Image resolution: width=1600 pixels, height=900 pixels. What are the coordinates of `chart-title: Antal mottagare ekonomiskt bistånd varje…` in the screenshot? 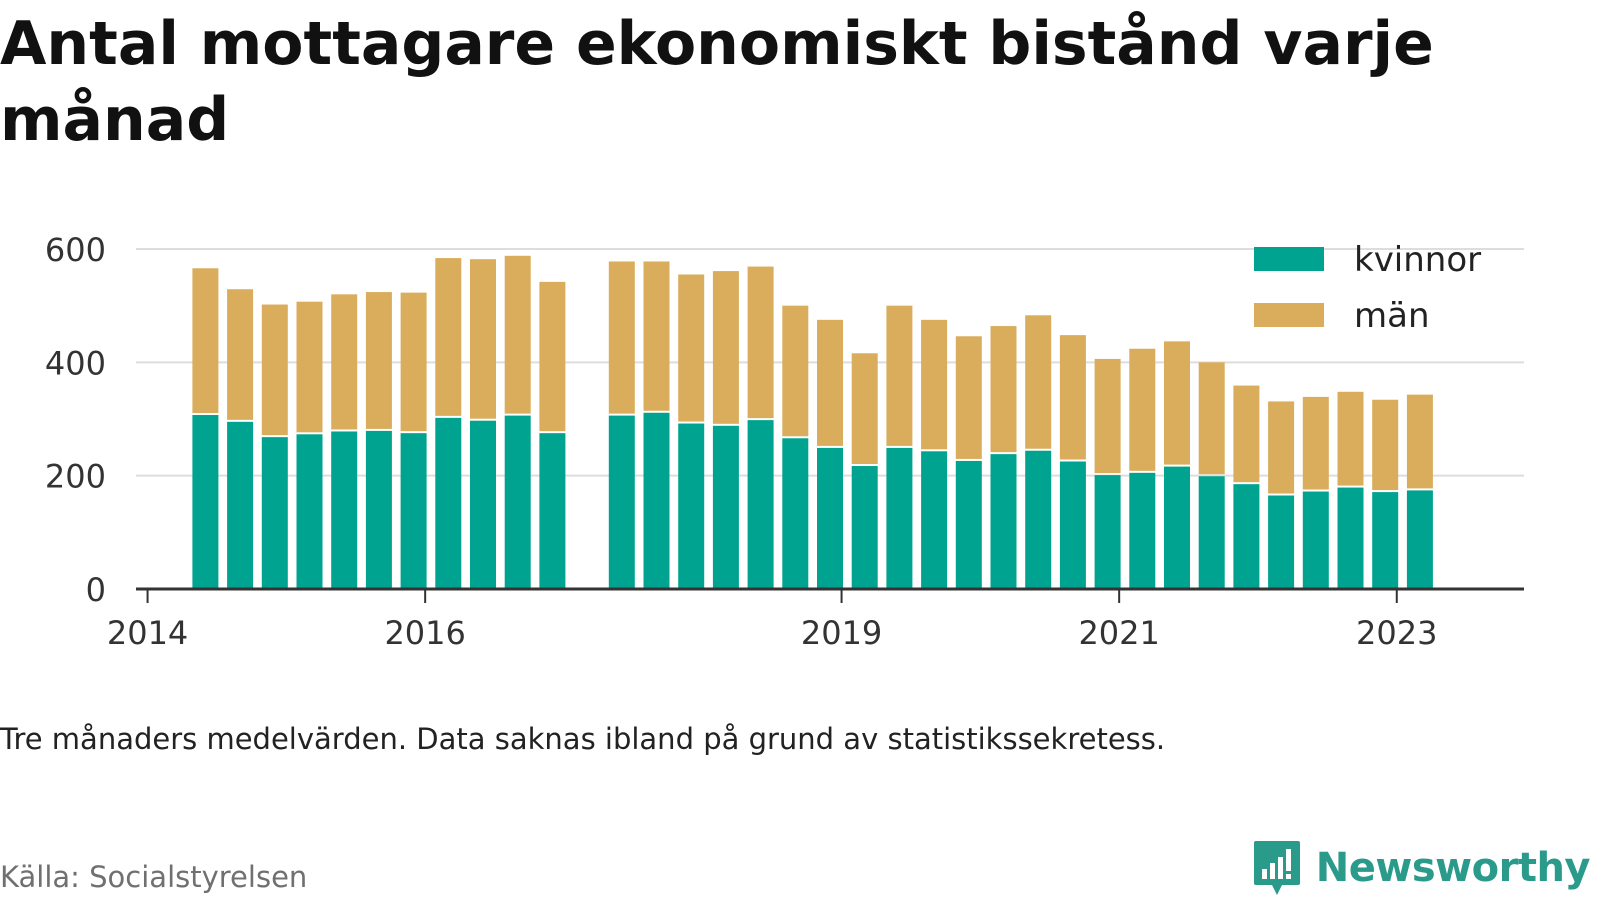 It's located at (717, 82).